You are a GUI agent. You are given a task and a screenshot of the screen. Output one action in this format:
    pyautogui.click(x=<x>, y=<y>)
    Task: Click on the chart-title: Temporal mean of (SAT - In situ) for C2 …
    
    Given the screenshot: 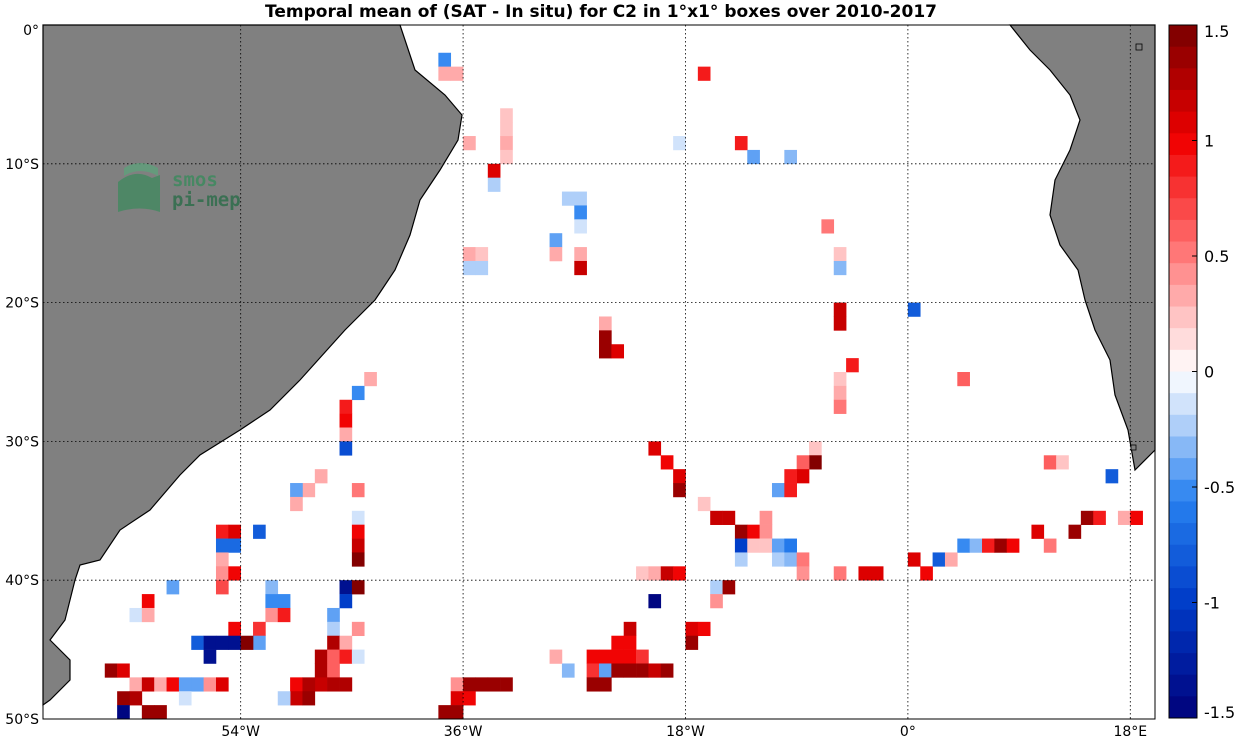 What is the action you would take?
    pyautogui.click(x=601, y=12)
    